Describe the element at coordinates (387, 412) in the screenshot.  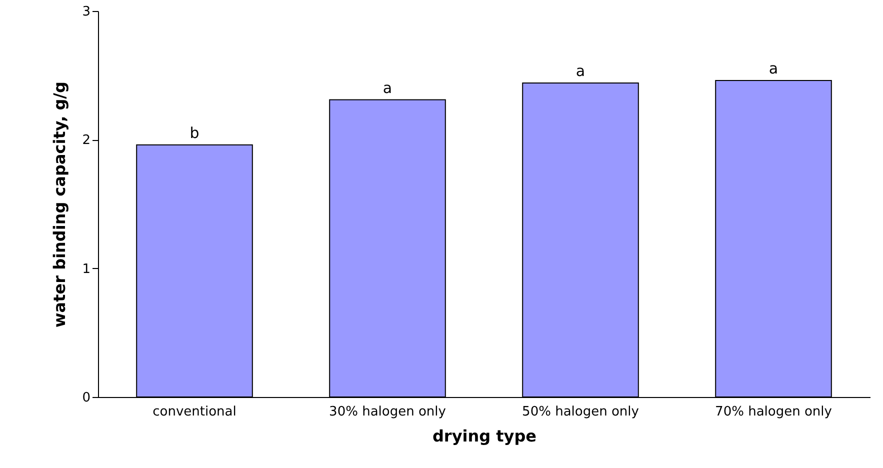
I see `x-tick-label: 30% halogen only` at that location.